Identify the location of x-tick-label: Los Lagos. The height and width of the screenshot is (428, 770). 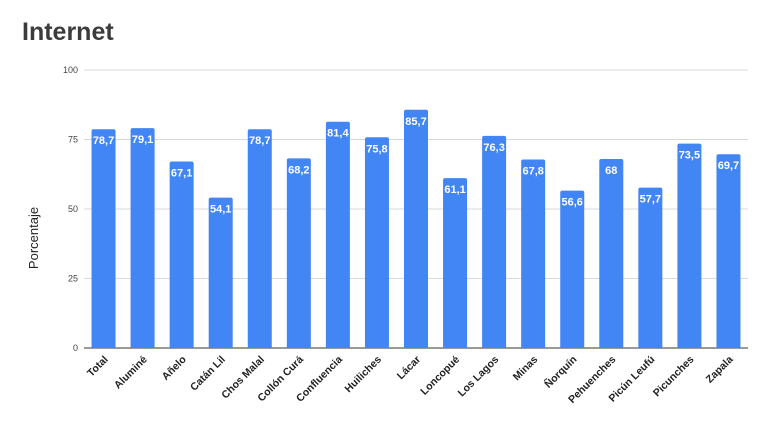
(479, 377).